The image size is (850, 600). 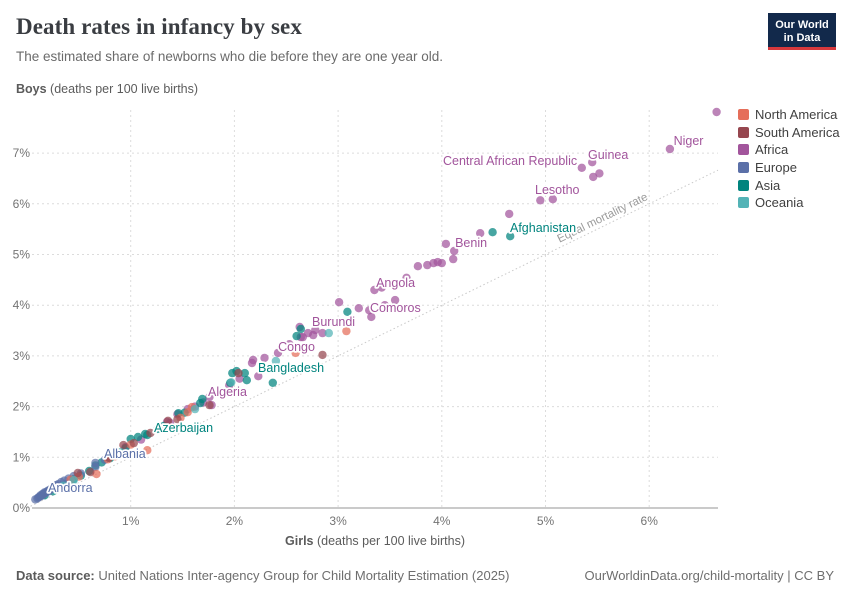 What do you see at coordinates (743, 203) in the screenshot?
I see `legend-swatch-oceania` at bounding box center [743, 203].